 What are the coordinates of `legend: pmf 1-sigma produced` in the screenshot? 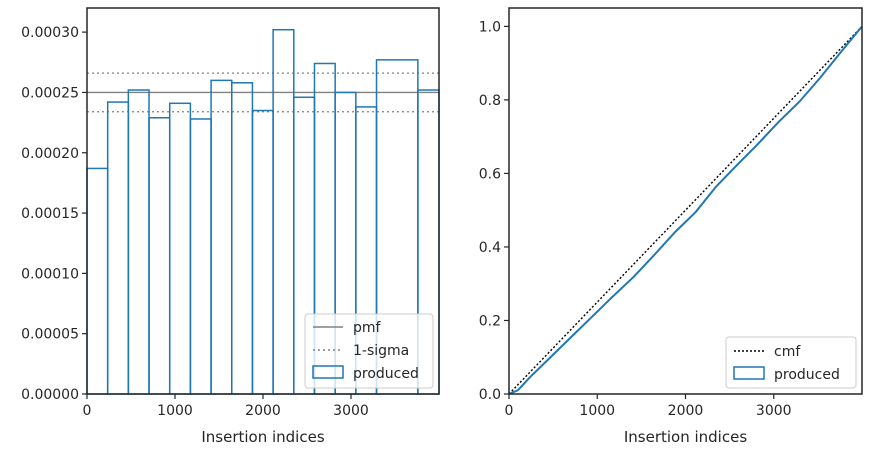 It's located at (369, 351).